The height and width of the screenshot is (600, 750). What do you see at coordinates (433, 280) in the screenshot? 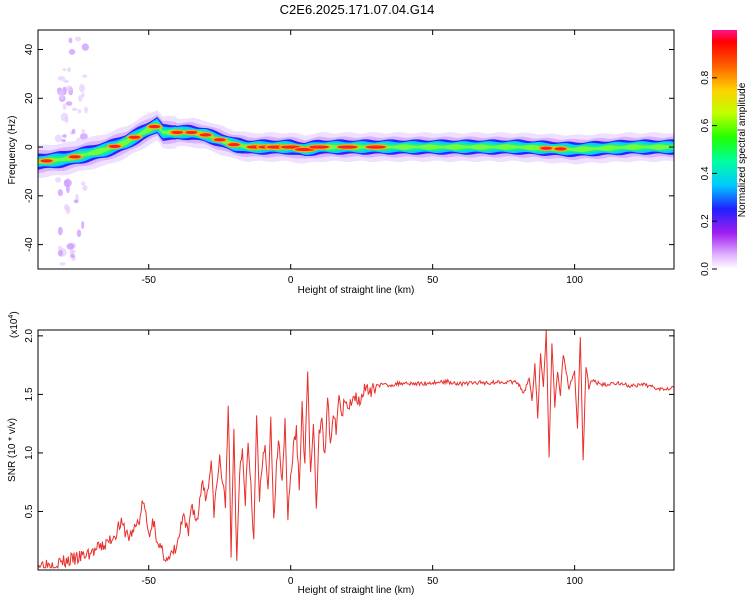
I see `spectrogram-xtick-label: 50` at bounding box center [433, 280].